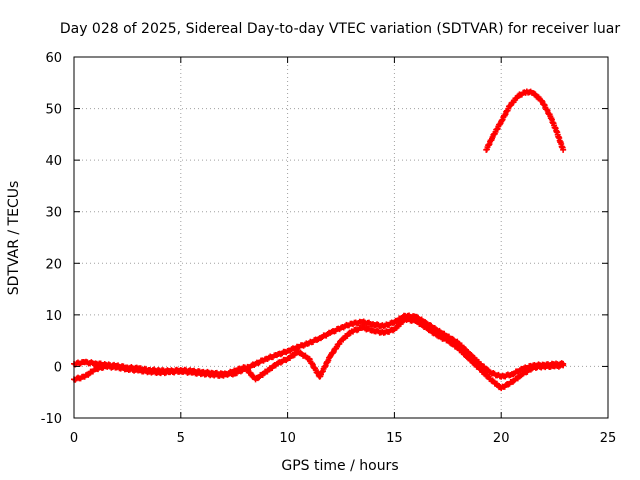 The image size is (640, 480). I want to click on x-tick-label: 10, so click(287, 438).